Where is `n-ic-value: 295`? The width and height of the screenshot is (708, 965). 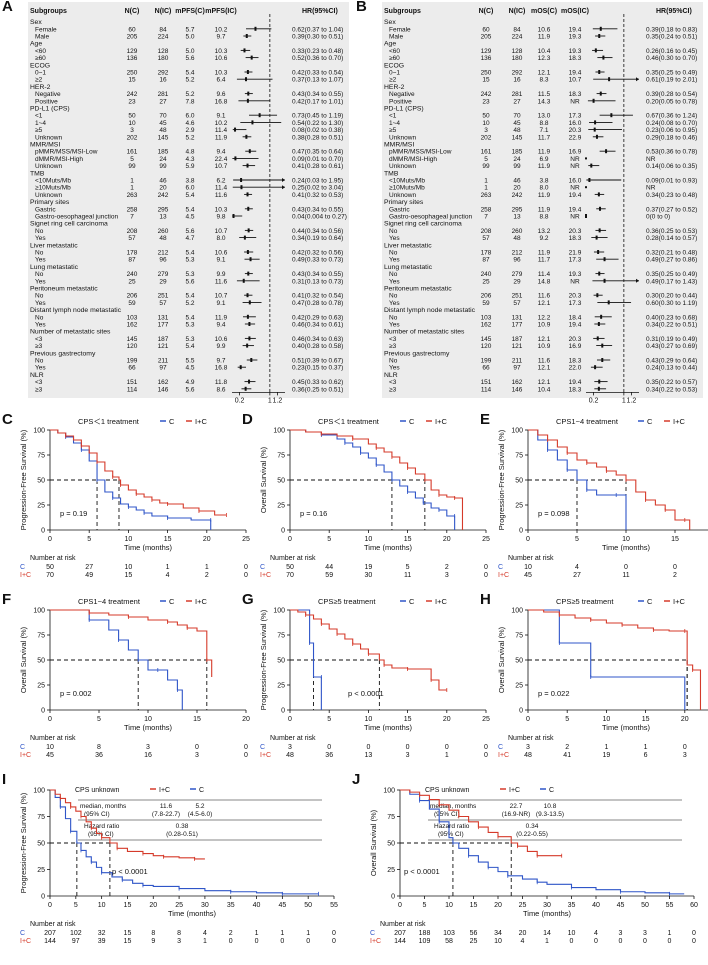 n-ic-value: 295 is located at coordinates (163, 209).